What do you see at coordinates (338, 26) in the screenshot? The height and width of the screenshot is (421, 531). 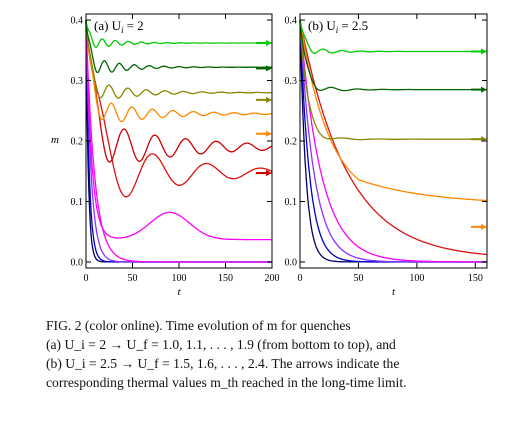 I see `panel-label: (b) Ui = 2.5` at bounding box center [338, 26].